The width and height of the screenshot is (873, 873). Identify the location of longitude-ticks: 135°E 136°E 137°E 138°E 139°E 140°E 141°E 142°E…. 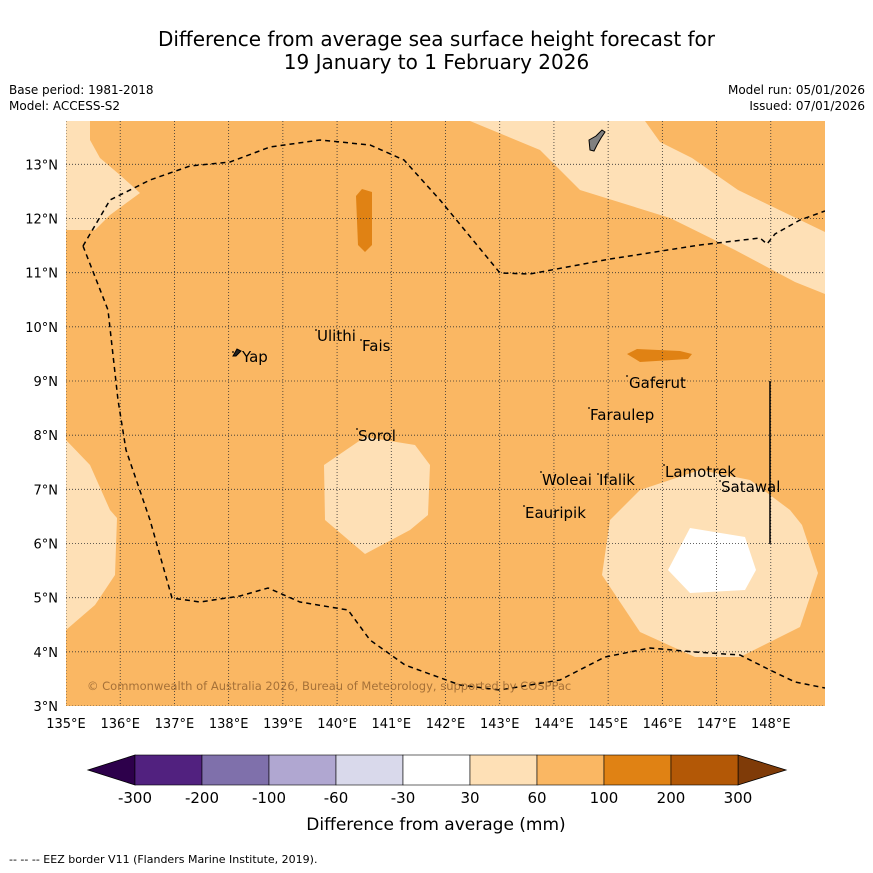
(418, 724).